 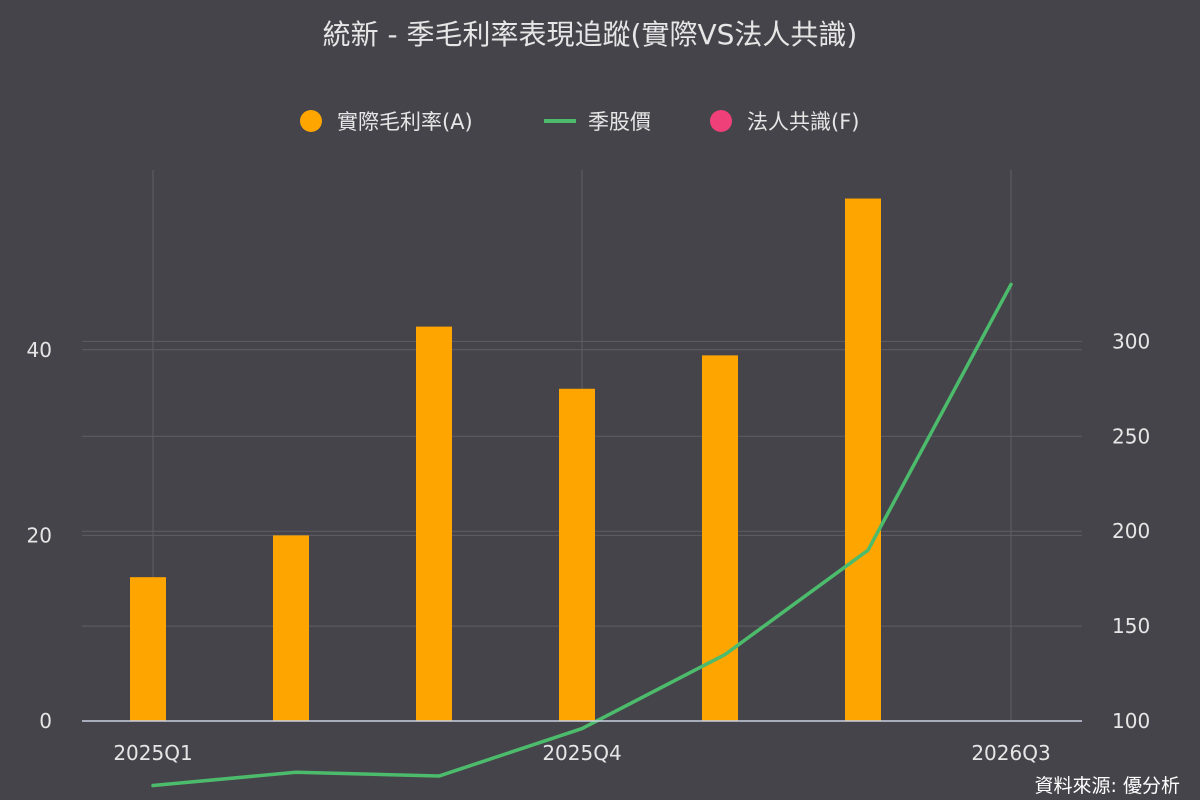 What do you see at coordinates (1131, 721) in the screenshot?
I see `y-right-tick: 100` at bounding box center [1131, 721].